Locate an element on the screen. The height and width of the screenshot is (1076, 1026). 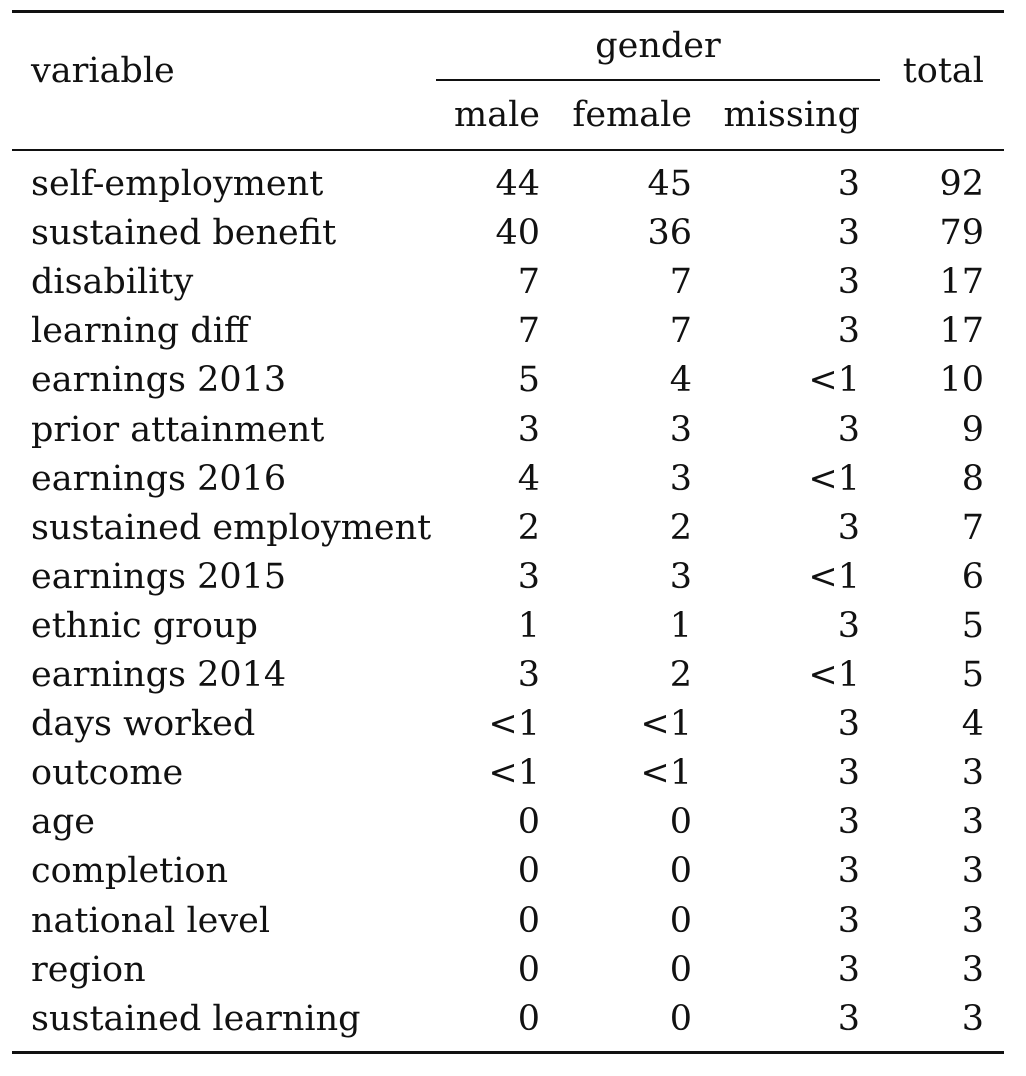
table-row: days worked <1 <1 3 4 is located at coordinates (513, 728).